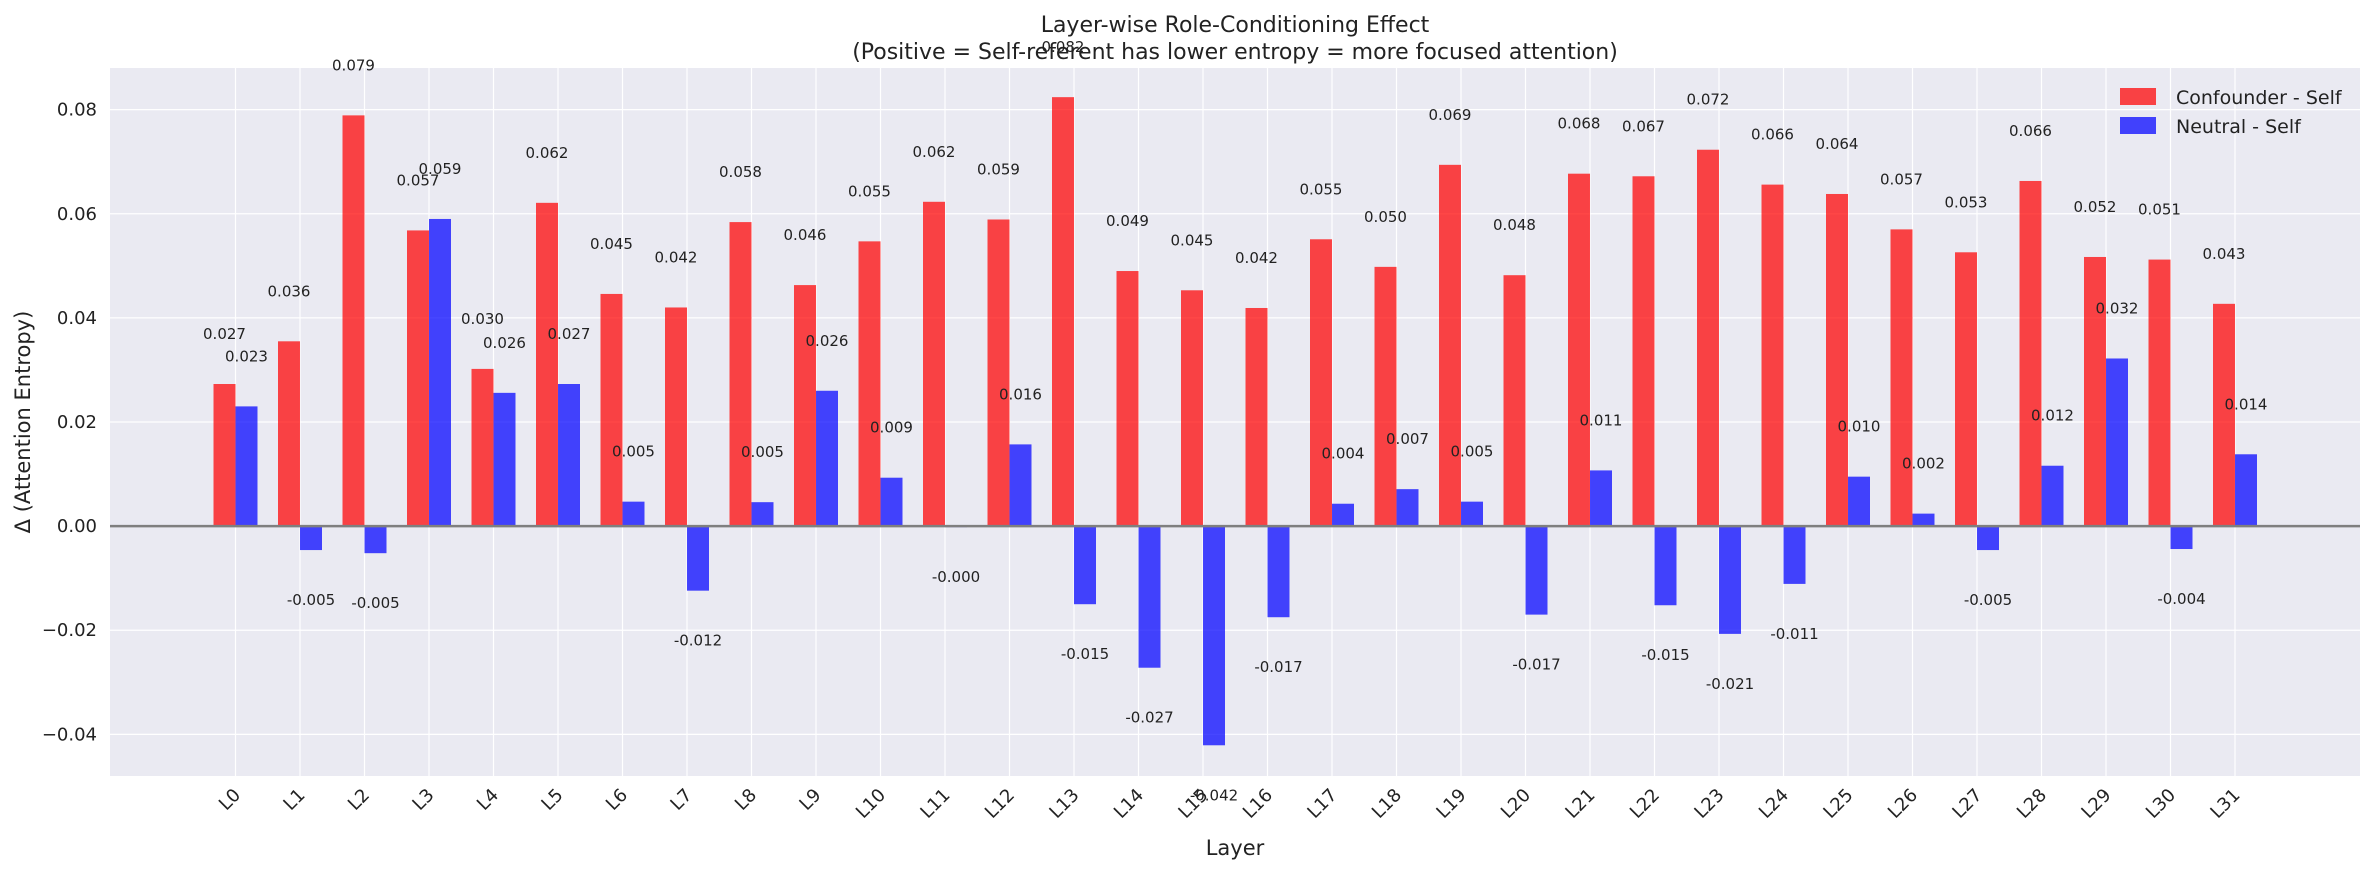 This screenshot has height=873, width=2375. What do you see at coordinates (1967, 804) in the screenshot?
I see `x-tick-label: L27` at bounding box center [1967, 804].